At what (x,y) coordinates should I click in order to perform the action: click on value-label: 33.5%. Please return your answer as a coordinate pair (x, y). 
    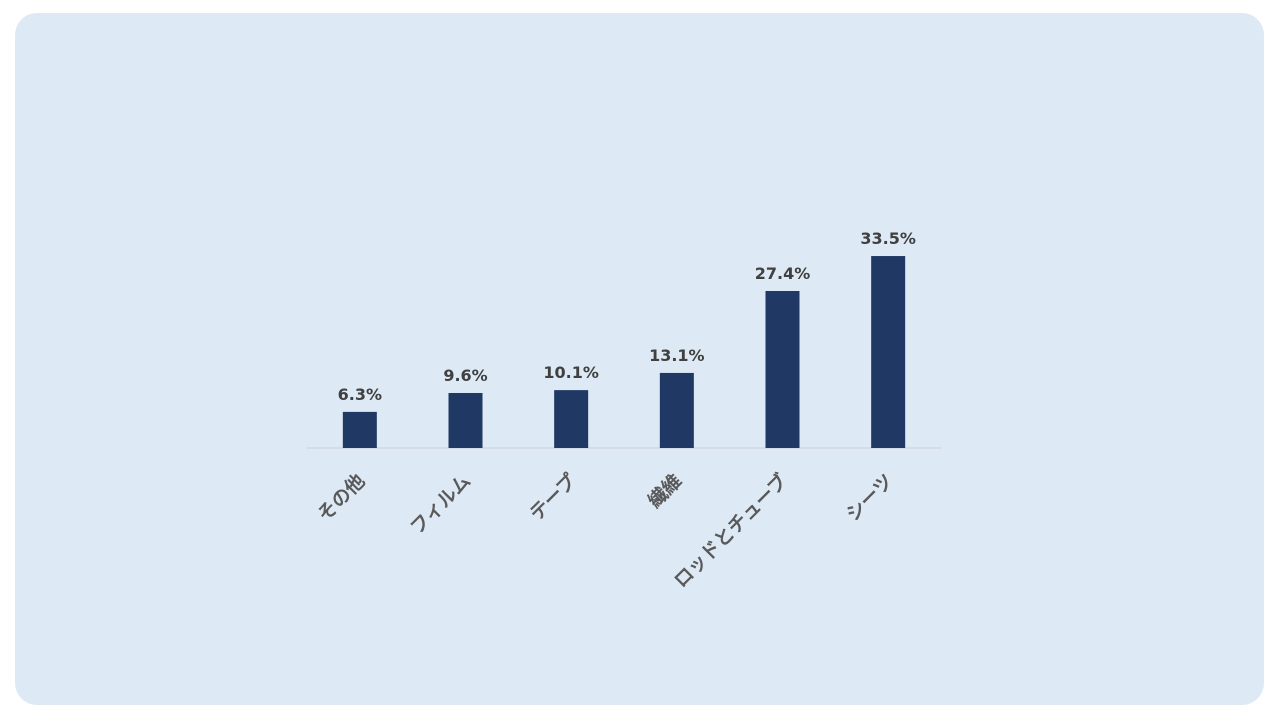
    Looking at the image, I should click on (888, 238).